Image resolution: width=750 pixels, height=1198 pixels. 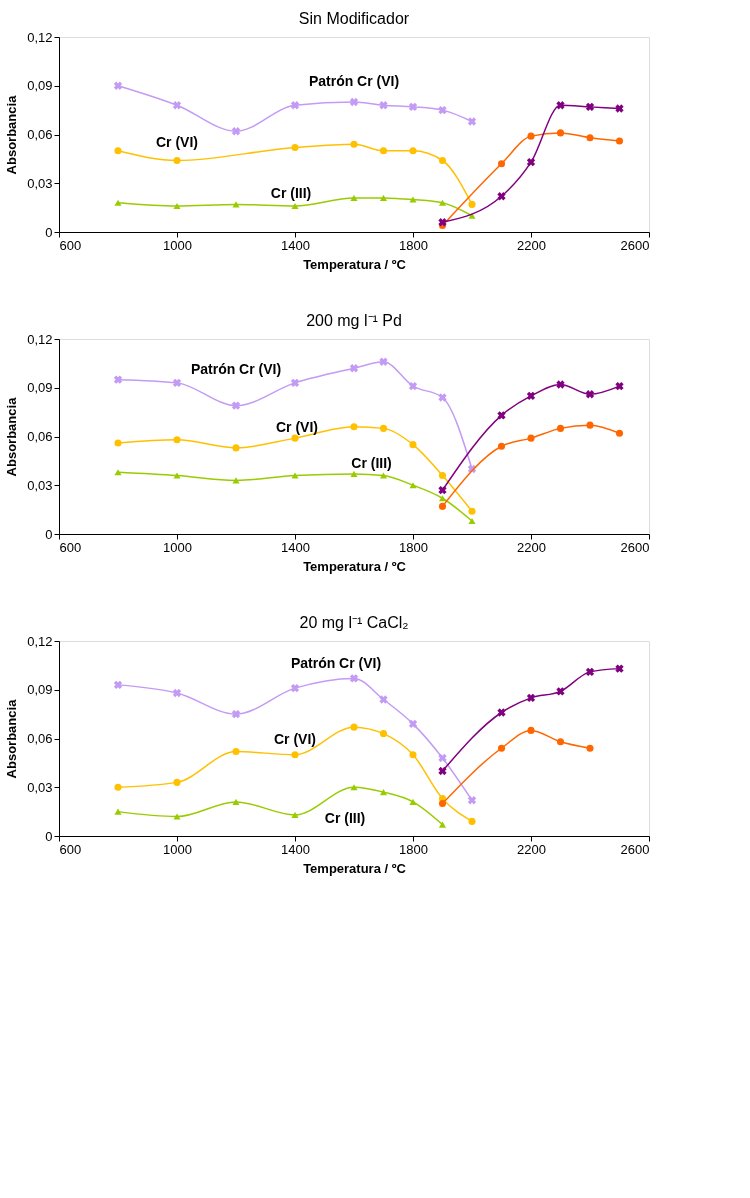 What do you see at coordinates (354, 622) in the screenshot?
I see `chart-title: 20 mg l⁻¹ CaCl₂` at bounding box center [354, 622].